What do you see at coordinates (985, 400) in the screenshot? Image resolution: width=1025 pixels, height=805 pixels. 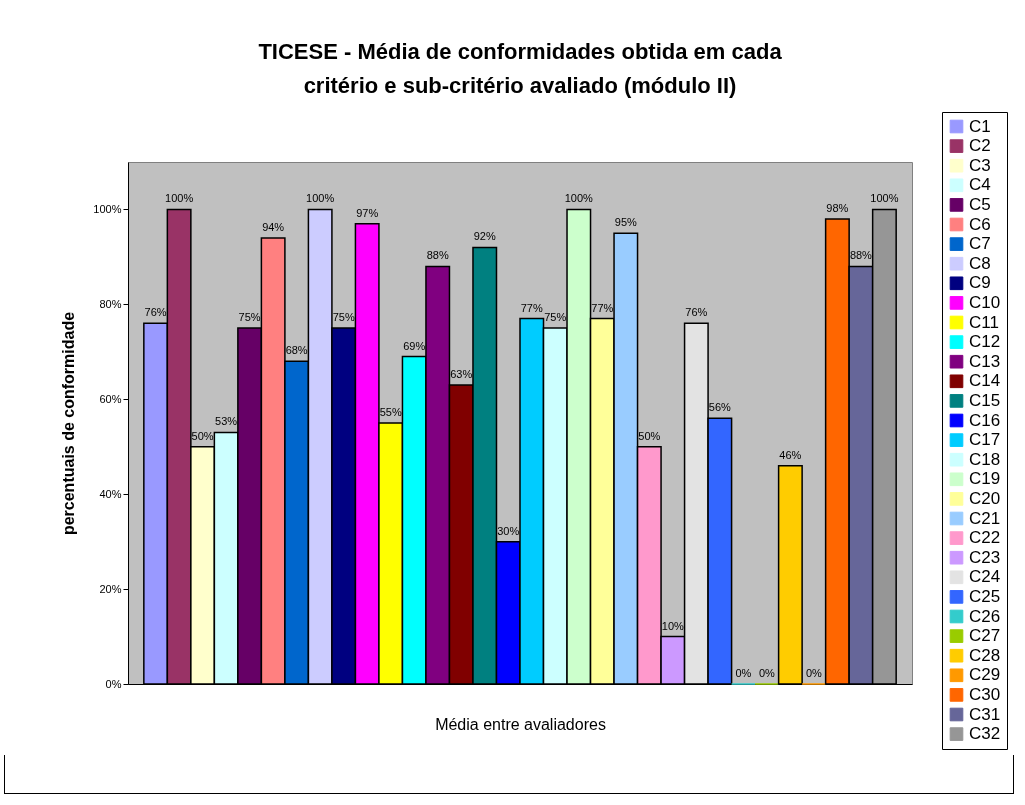 I see `legend-label: C15` at bounding box center [985, 400].